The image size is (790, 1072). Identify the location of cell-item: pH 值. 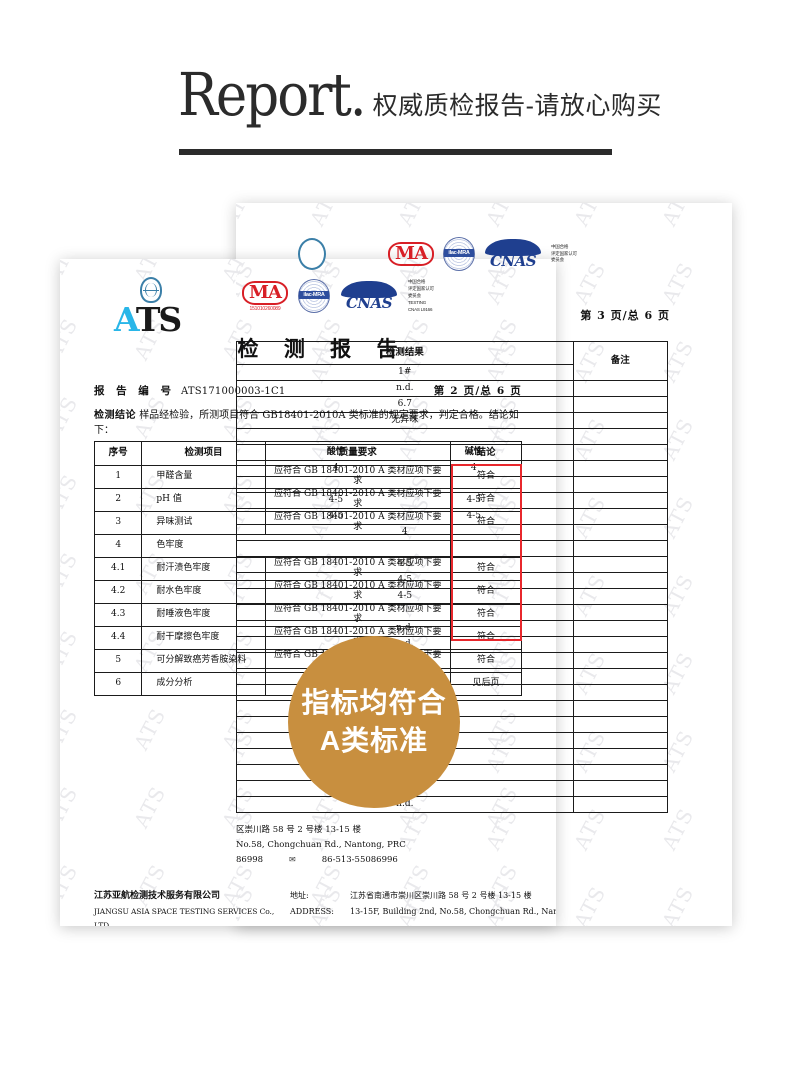
(203, 500).